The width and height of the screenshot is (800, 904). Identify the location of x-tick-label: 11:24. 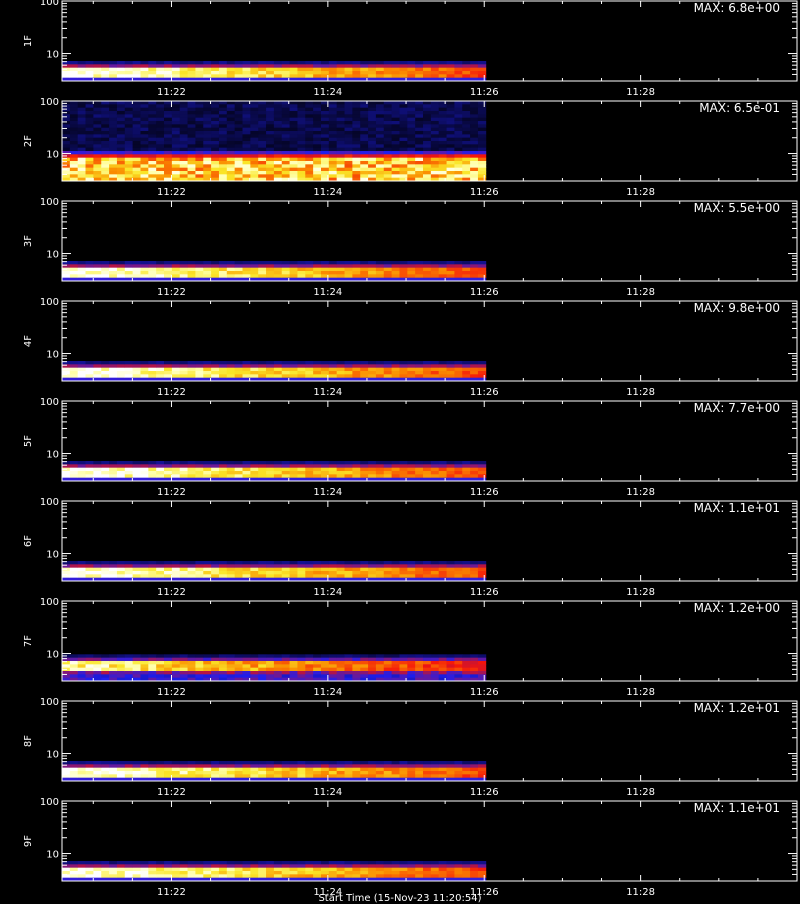
(327, 292).